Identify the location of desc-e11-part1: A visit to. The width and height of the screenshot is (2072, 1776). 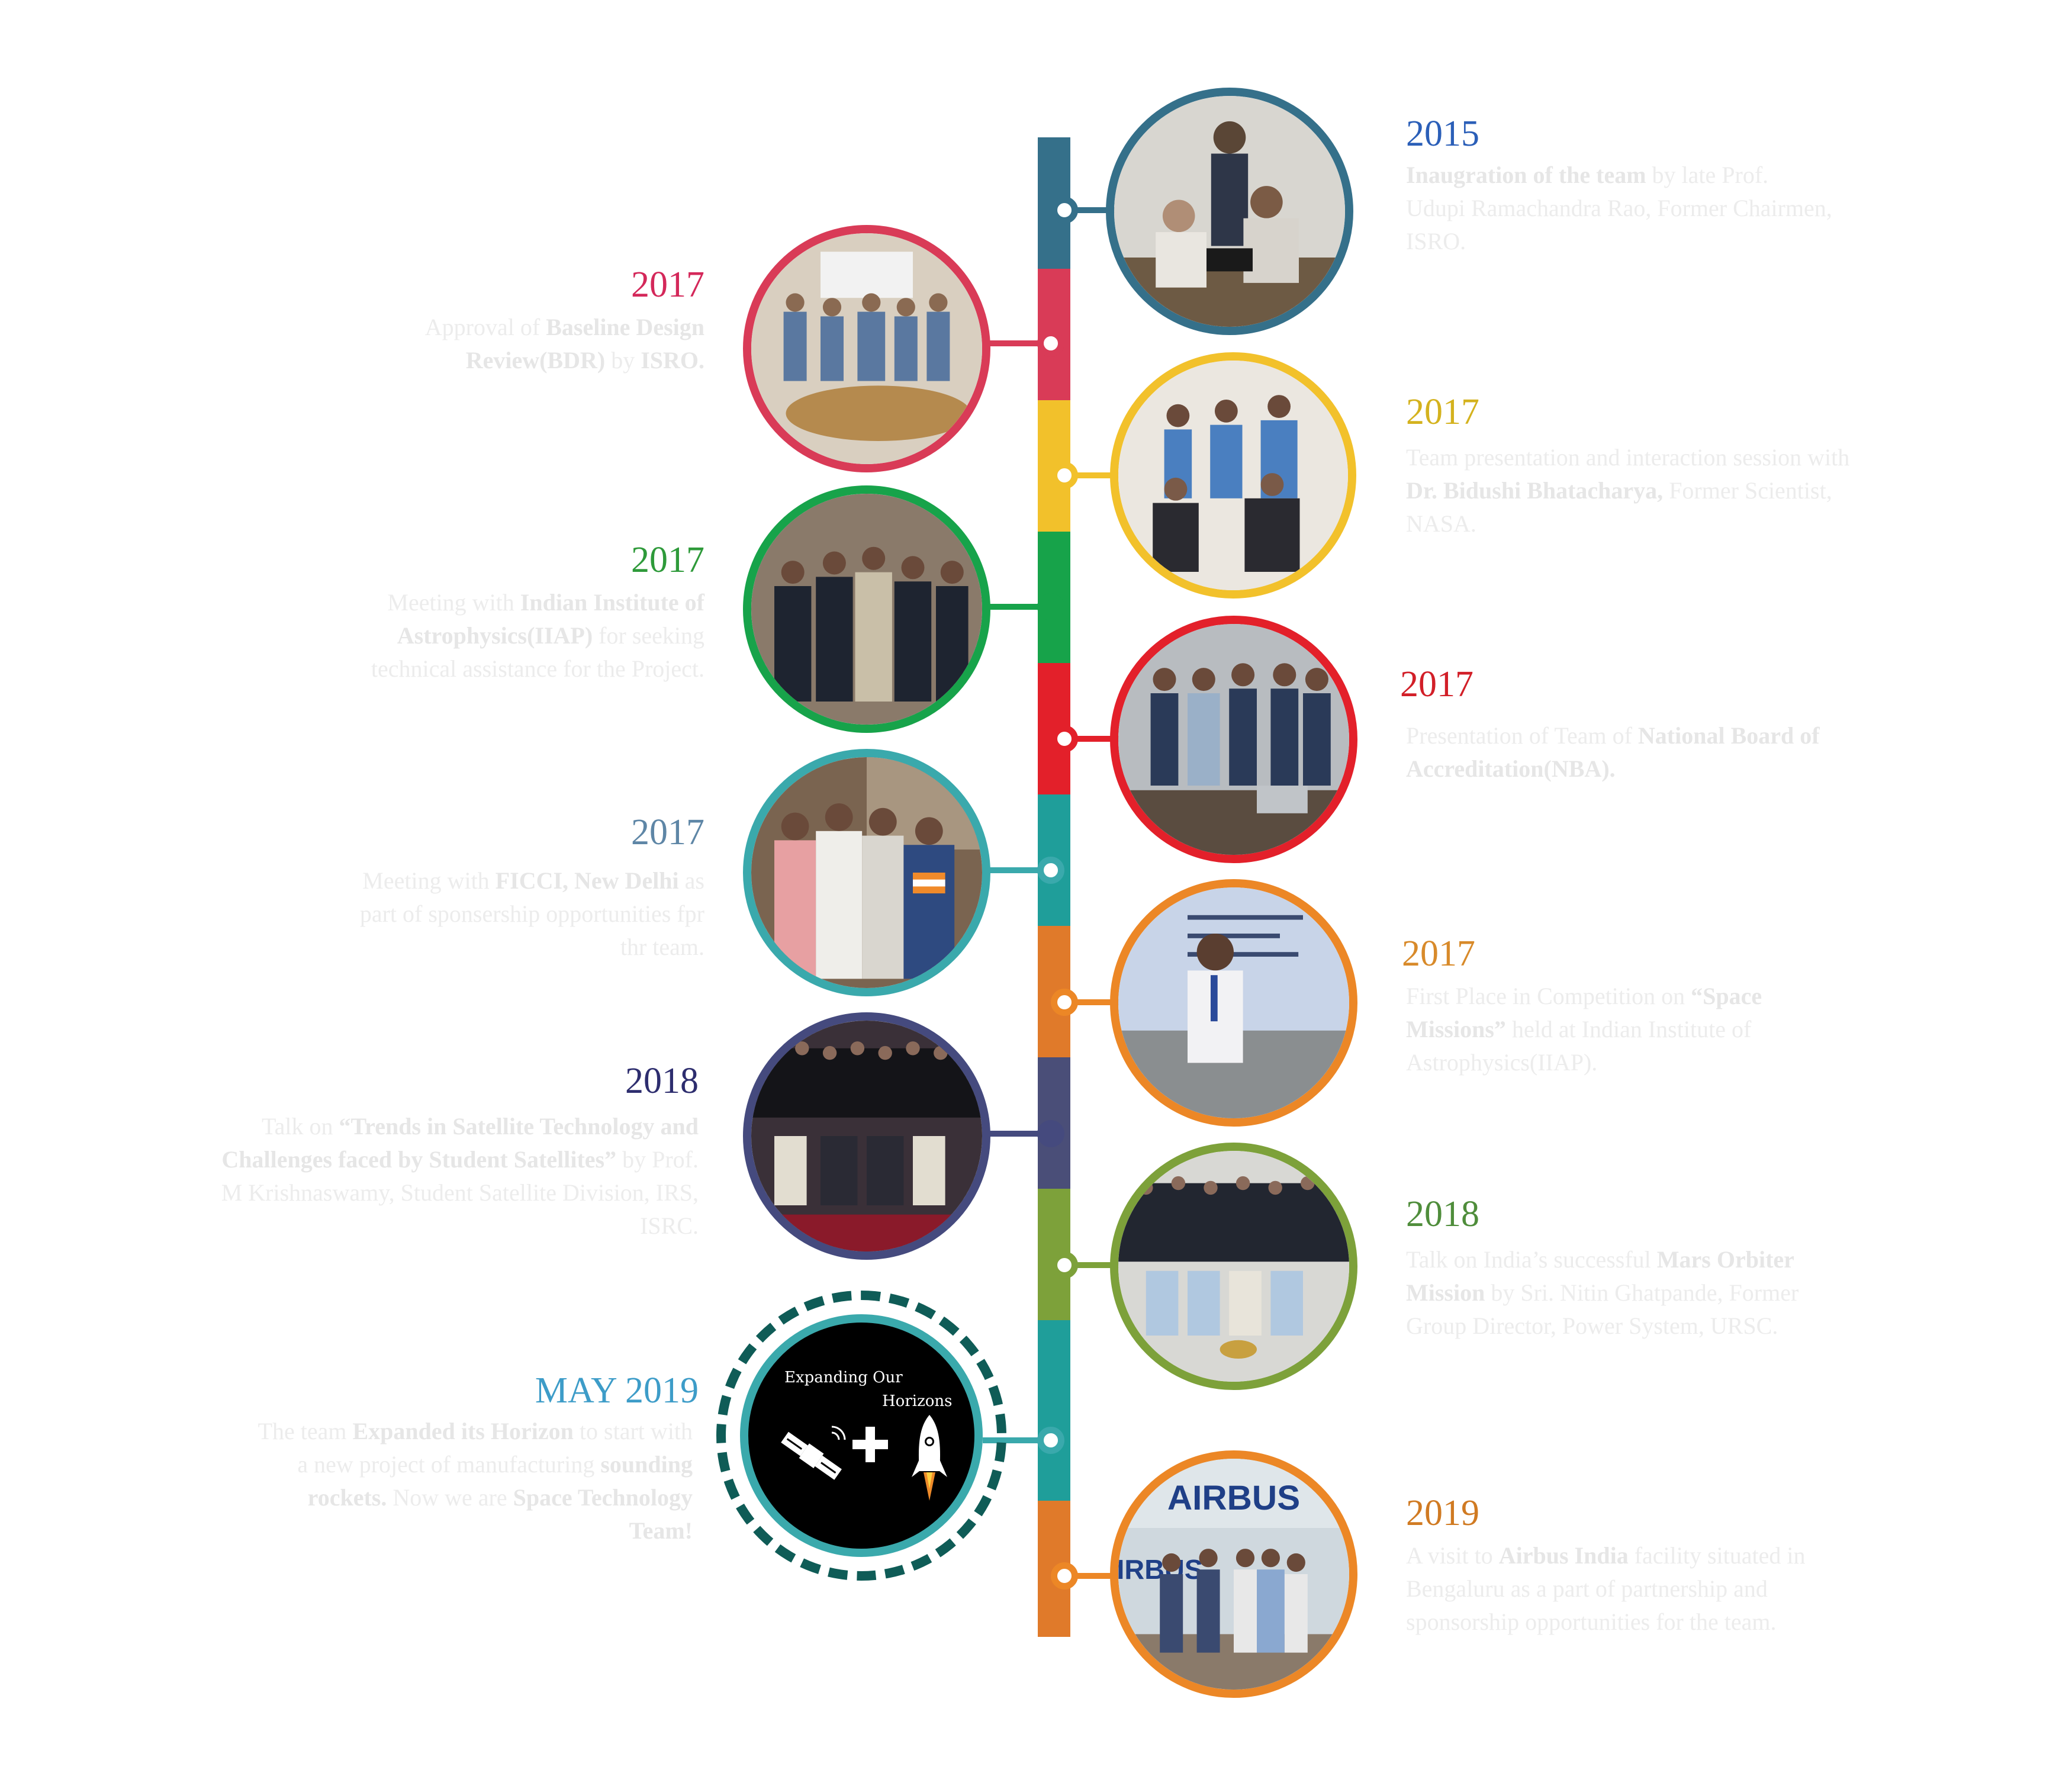
(1452, 1555).